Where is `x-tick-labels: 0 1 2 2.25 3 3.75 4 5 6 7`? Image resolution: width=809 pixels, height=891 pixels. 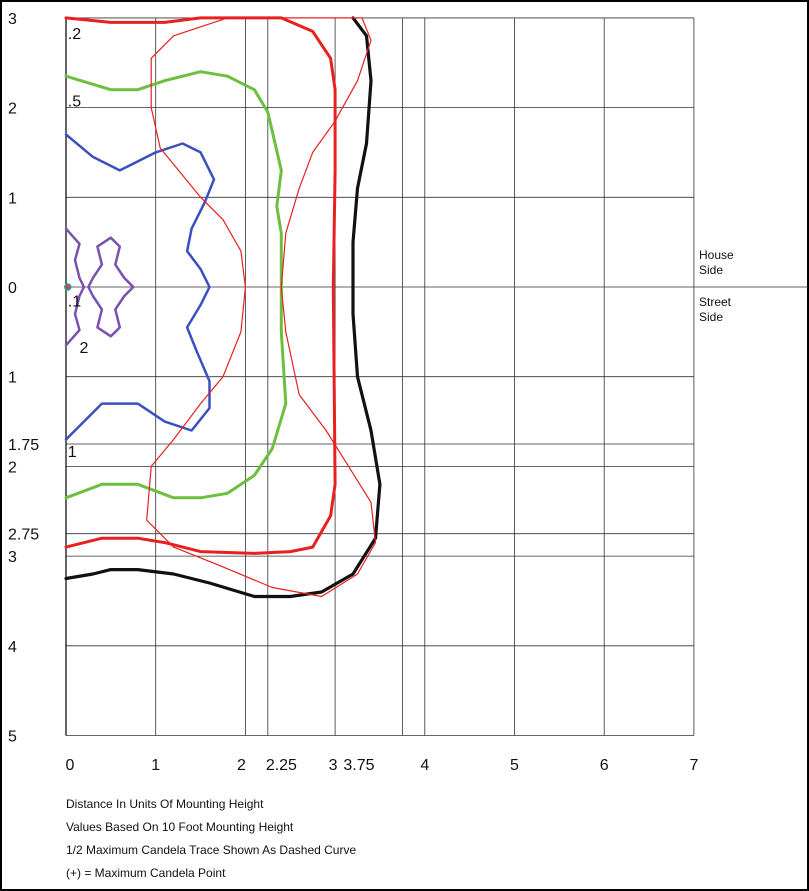
x-tick-labels: 0 1 2 2.25 3 3.75 4 5 6 7 is located at coordinates (382, 765).